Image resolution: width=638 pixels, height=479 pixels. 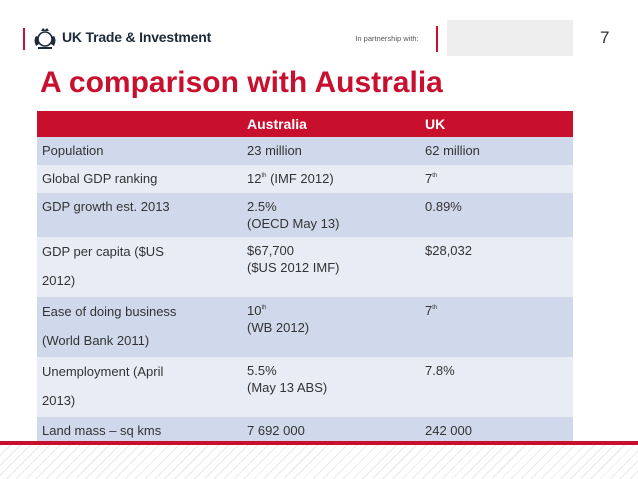 I want to click on table-row: Global GDP ranking 12th (IMF 2012) 7th, so click(x=305, y=179).